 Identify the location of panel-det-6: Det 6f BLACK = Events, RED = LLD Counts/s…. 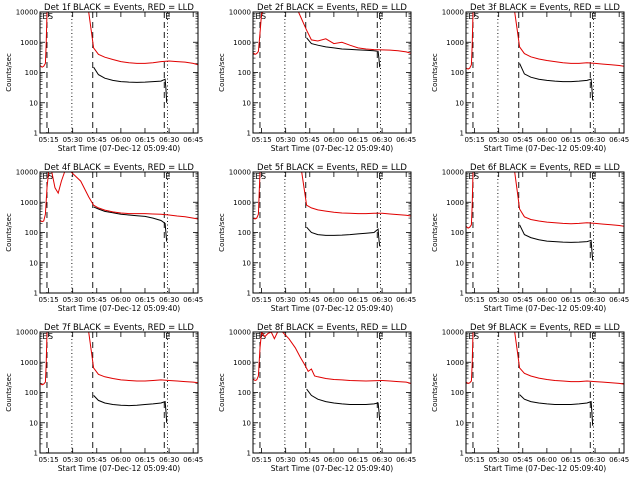
(530, 238).